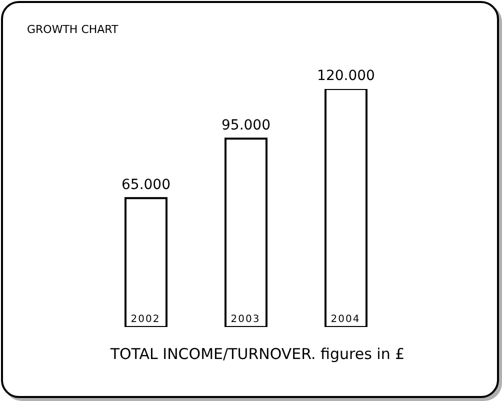 Image resolution: width=502 pixels, height=401 pixels. What do you see at coordinates (257, 354) in the screenshot?
I see `x-axis-title: TOTAL INCOME/TURNOVER. figures in £` at bounding box center [257, 354].